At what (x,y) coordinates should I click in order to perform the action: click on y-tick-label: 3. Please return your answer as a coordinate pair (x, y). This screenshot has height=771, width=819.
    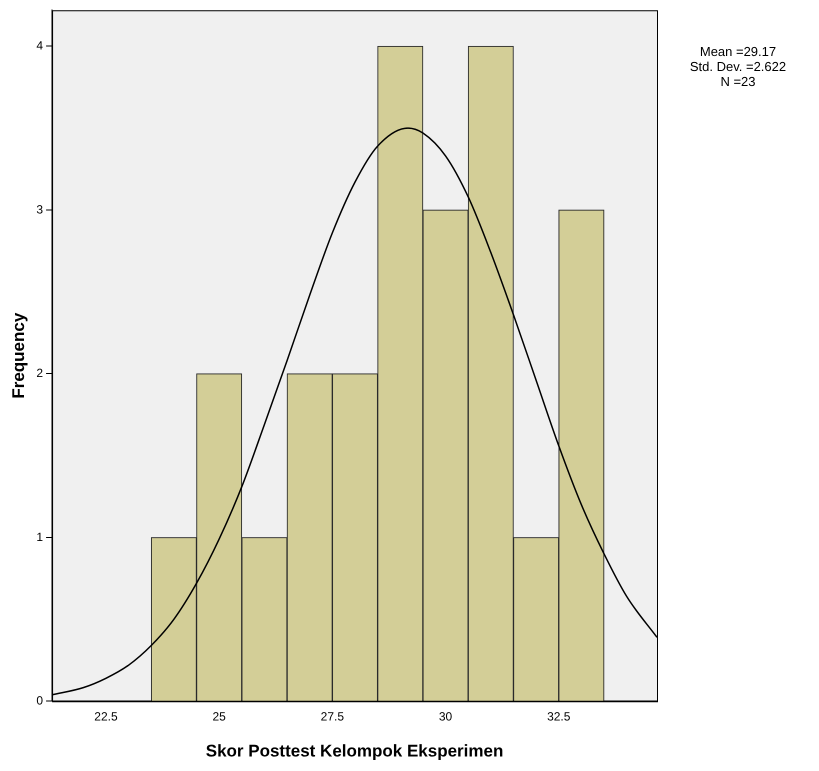
    Looking at the image, I should click on (40, 209).